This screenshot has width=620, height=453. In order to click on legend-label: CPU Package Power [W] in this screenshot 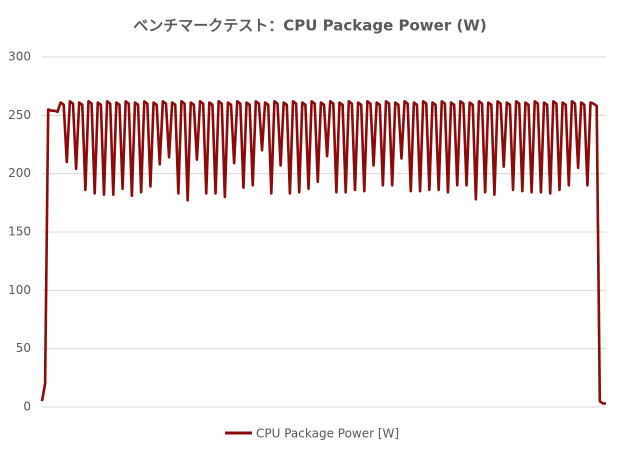, I will do `click(327, 434)`.